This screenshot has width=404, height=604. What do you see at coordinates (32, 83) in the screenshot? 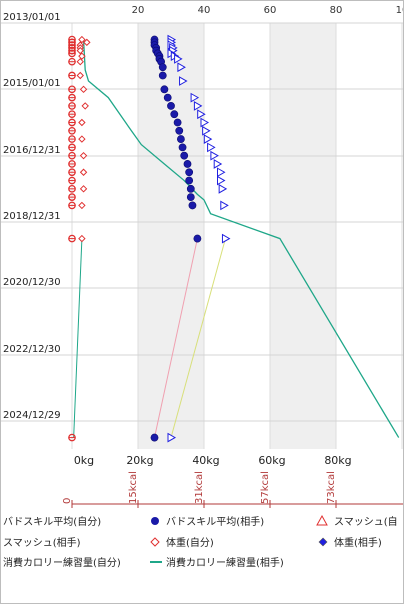
I see `y-tick-label: 2015/01/01` at bounding box center [32, 83].